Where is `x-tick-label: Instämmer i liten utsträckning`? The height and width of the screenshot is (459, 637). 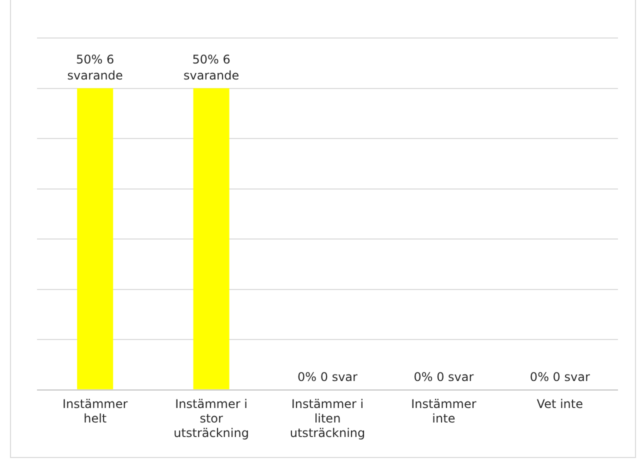
x-tick-label: Instämmer i liten utsträckning is located at coordinates (328, 418).